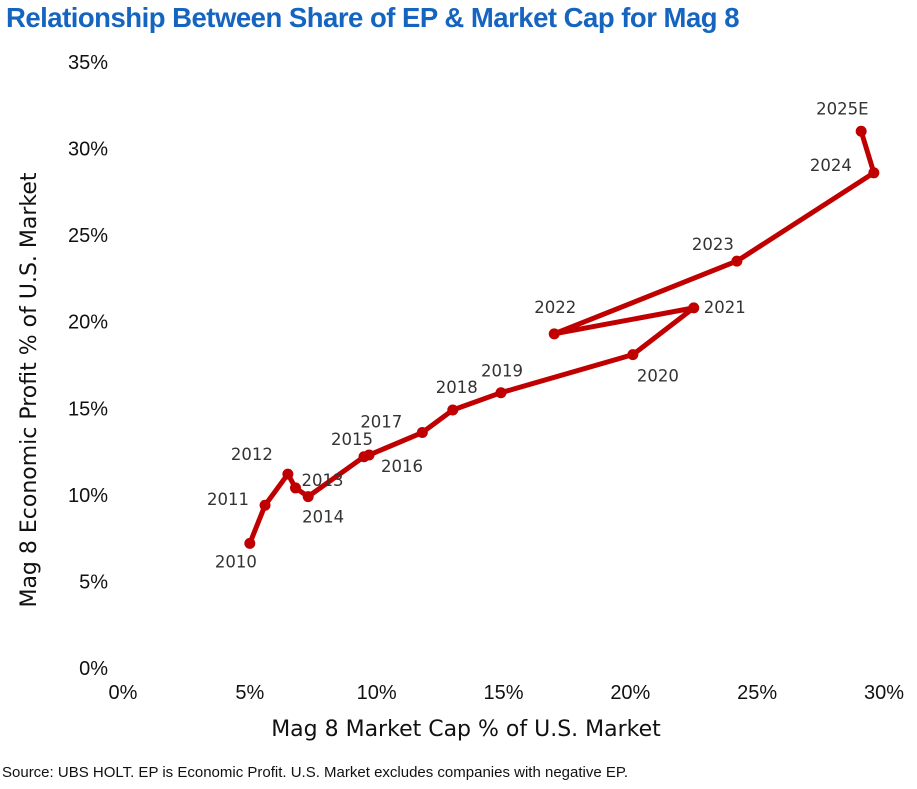 This screenshot has width=917, height=789. I want to click on x-tick-label: 30%, so click(884, 693).